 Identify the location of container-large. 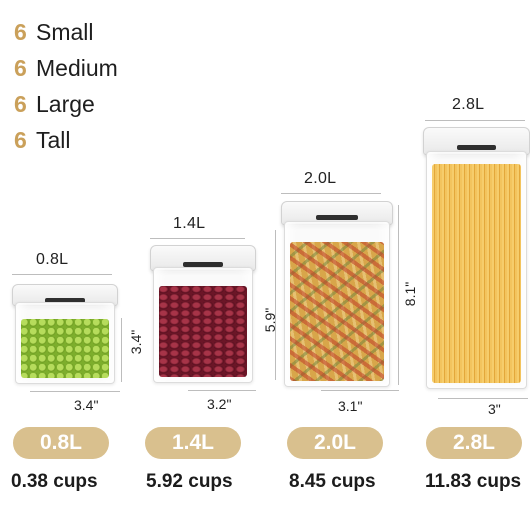
(337, 294).